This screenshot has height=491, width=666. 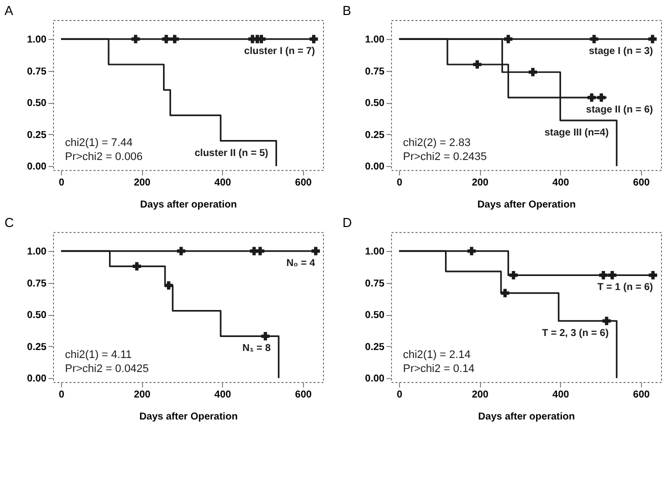 I want to click on chart-title: A, so click(x=9, y=10).